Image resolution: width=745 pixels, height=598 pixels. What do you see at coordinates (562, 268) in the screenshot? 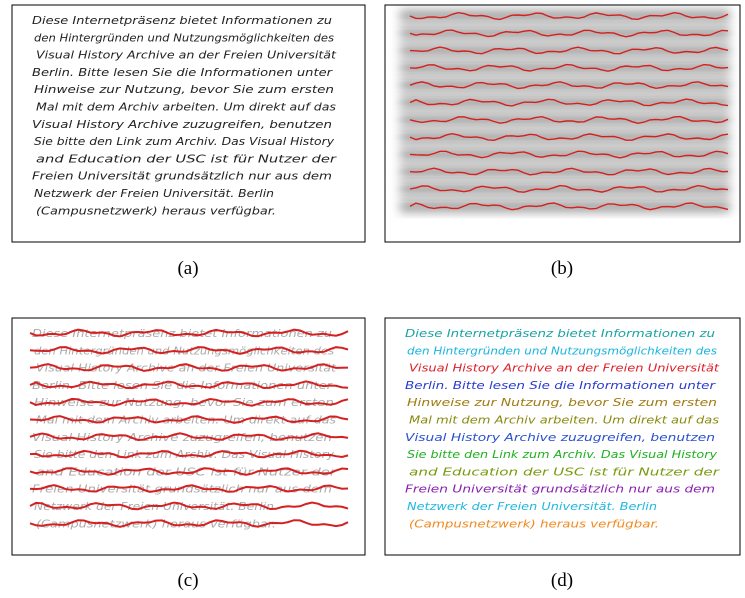
I see `caption: (b)` at bounding box center [562, 268].